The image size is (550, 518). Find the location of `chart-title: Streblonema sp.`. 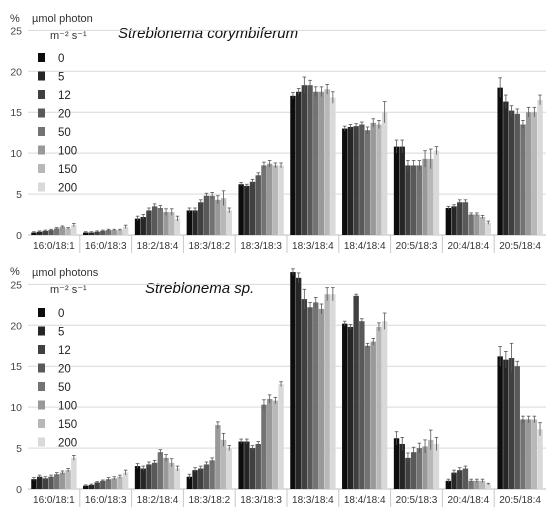

chart-title: Streblonema sp. is located at coordinates (199, 288).